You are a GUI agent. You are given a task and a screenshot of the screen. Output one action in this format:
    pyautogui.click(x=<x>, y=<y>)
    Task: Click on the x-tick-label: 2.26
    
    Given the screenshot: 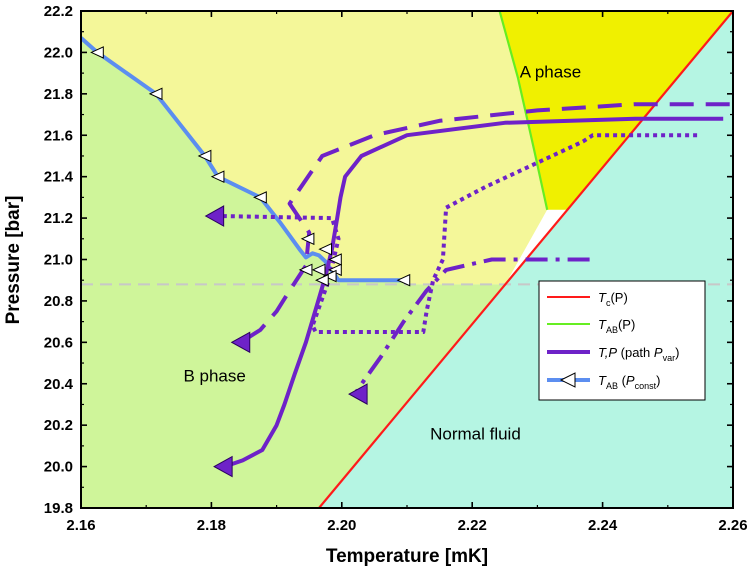 What is the action you would take?
    pyautogui.click(x=732, y=525)
    